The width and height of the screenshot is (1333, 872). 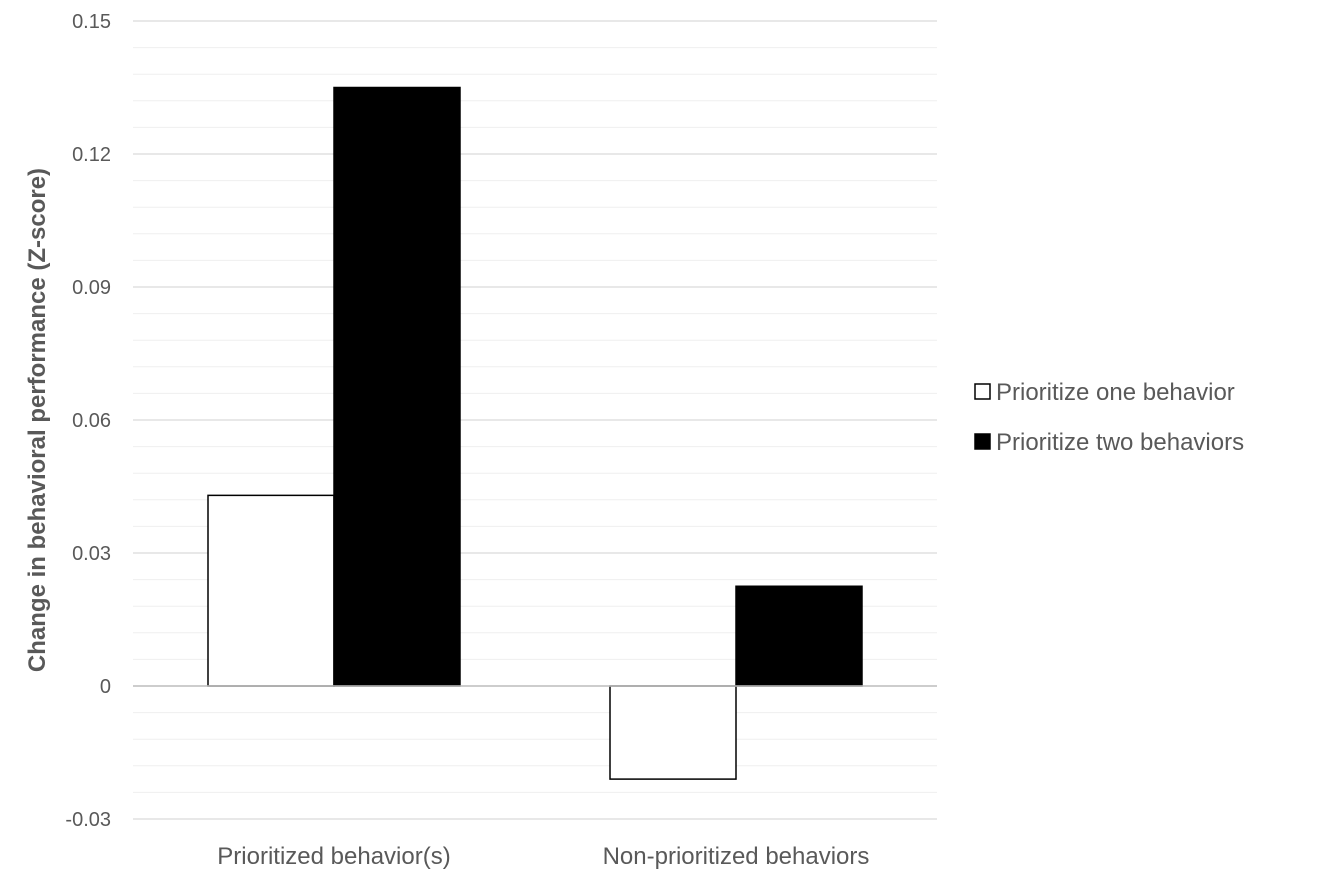 I want to click on x-category-label: Non-prioritized behaviors, so click(x=736, y=856).